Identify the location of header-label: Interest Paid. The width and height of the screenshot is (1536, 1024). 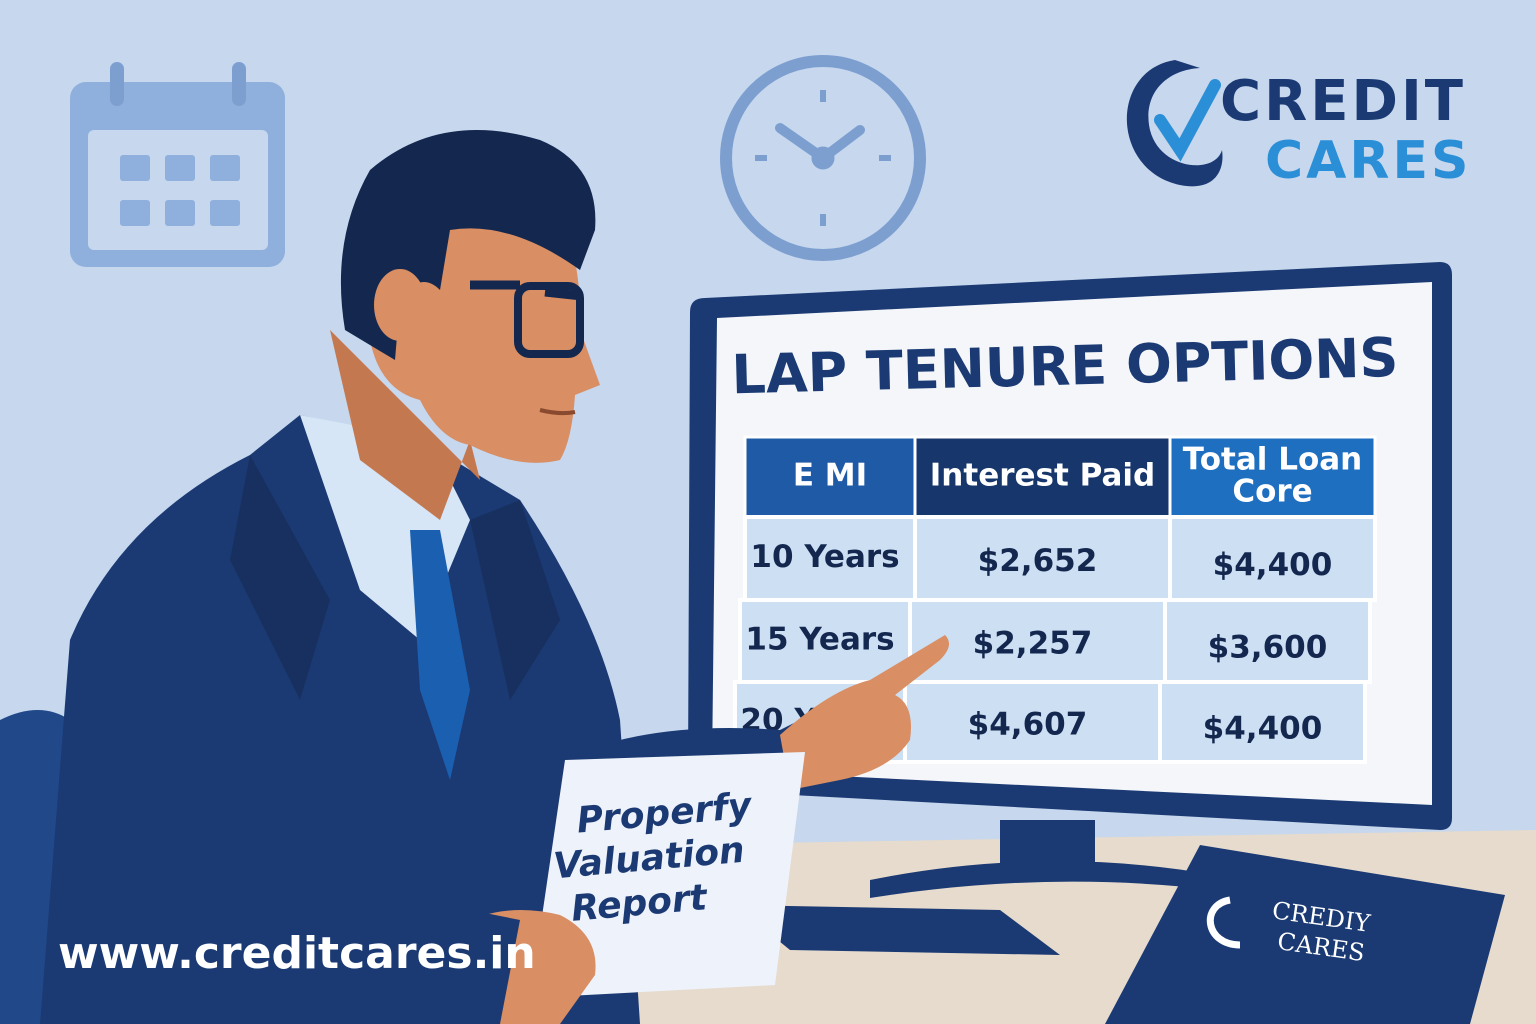
(1042, 476).